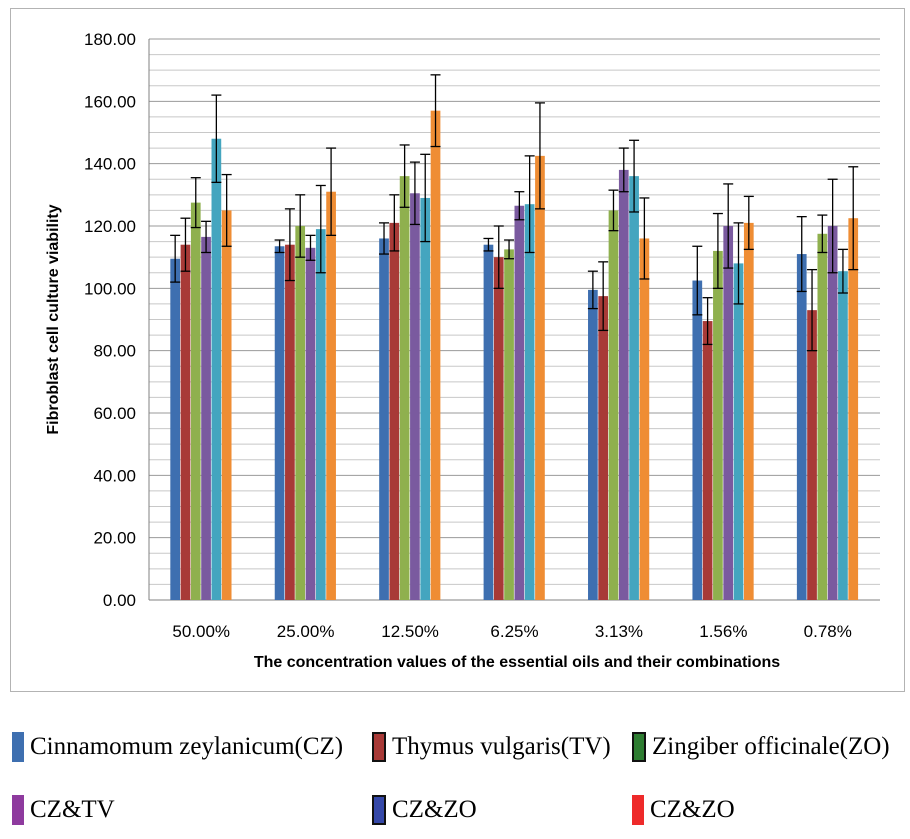 The image size is (910, 839). I want to click on x-tick-label: 6.25%, so click(514, 631).